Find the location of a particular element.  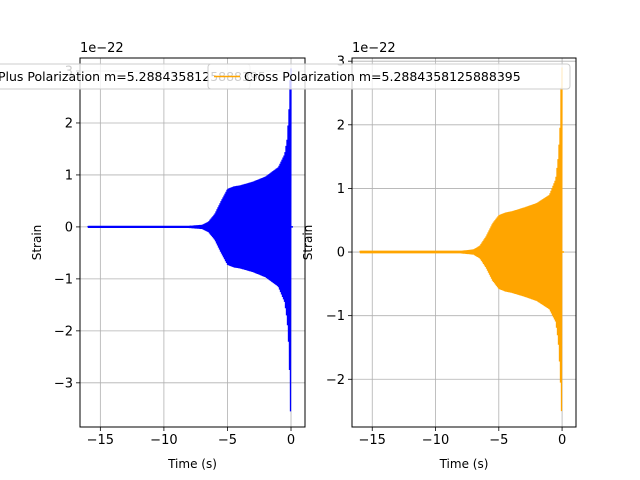

right-y-axis-label: Strain is located at coordinates (308, 243).